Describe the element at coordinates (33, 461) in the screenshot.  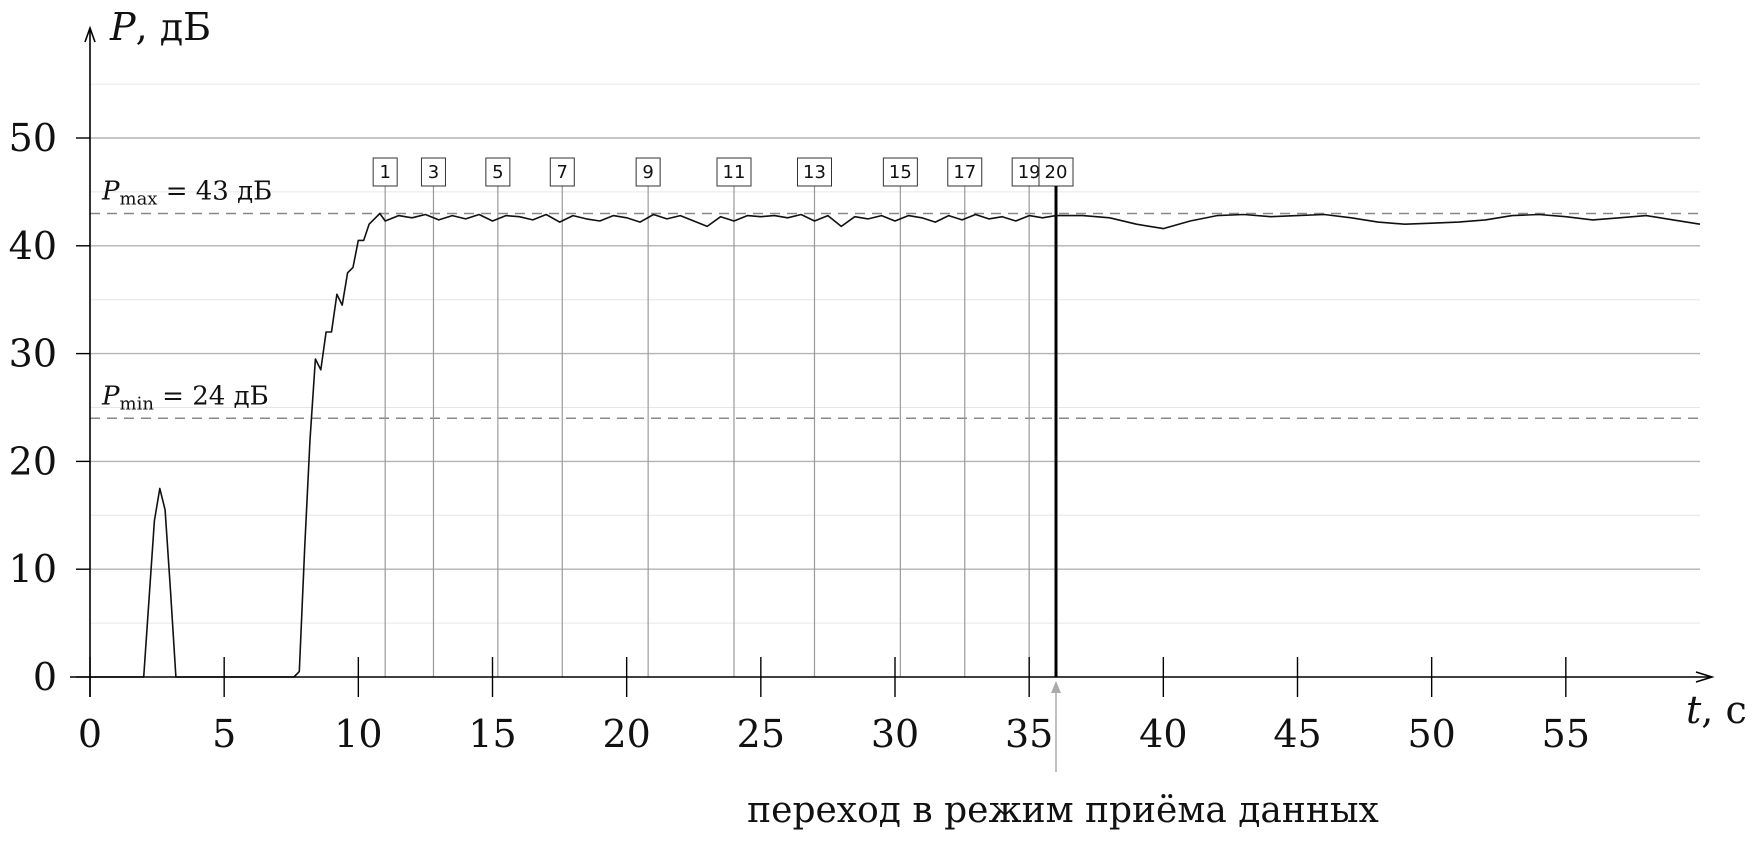
I see `y-tick-label: 20` at that location.